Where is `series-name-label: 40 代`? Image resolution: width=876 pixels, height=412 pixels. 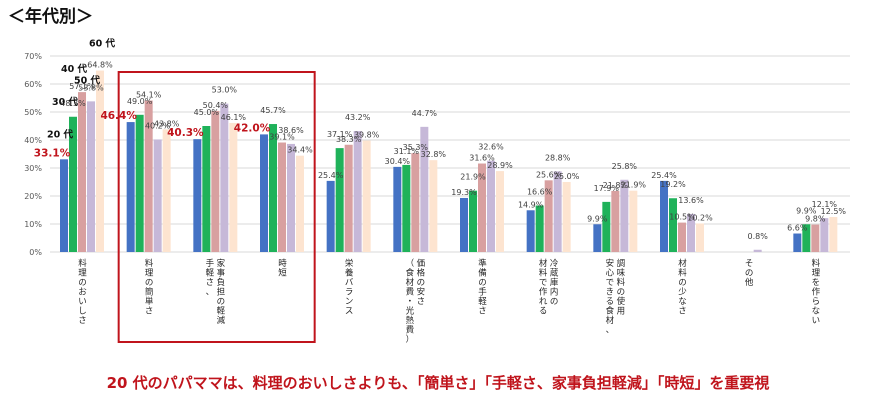 series-name-label: 40 代 is located at coordinates (74, 69).